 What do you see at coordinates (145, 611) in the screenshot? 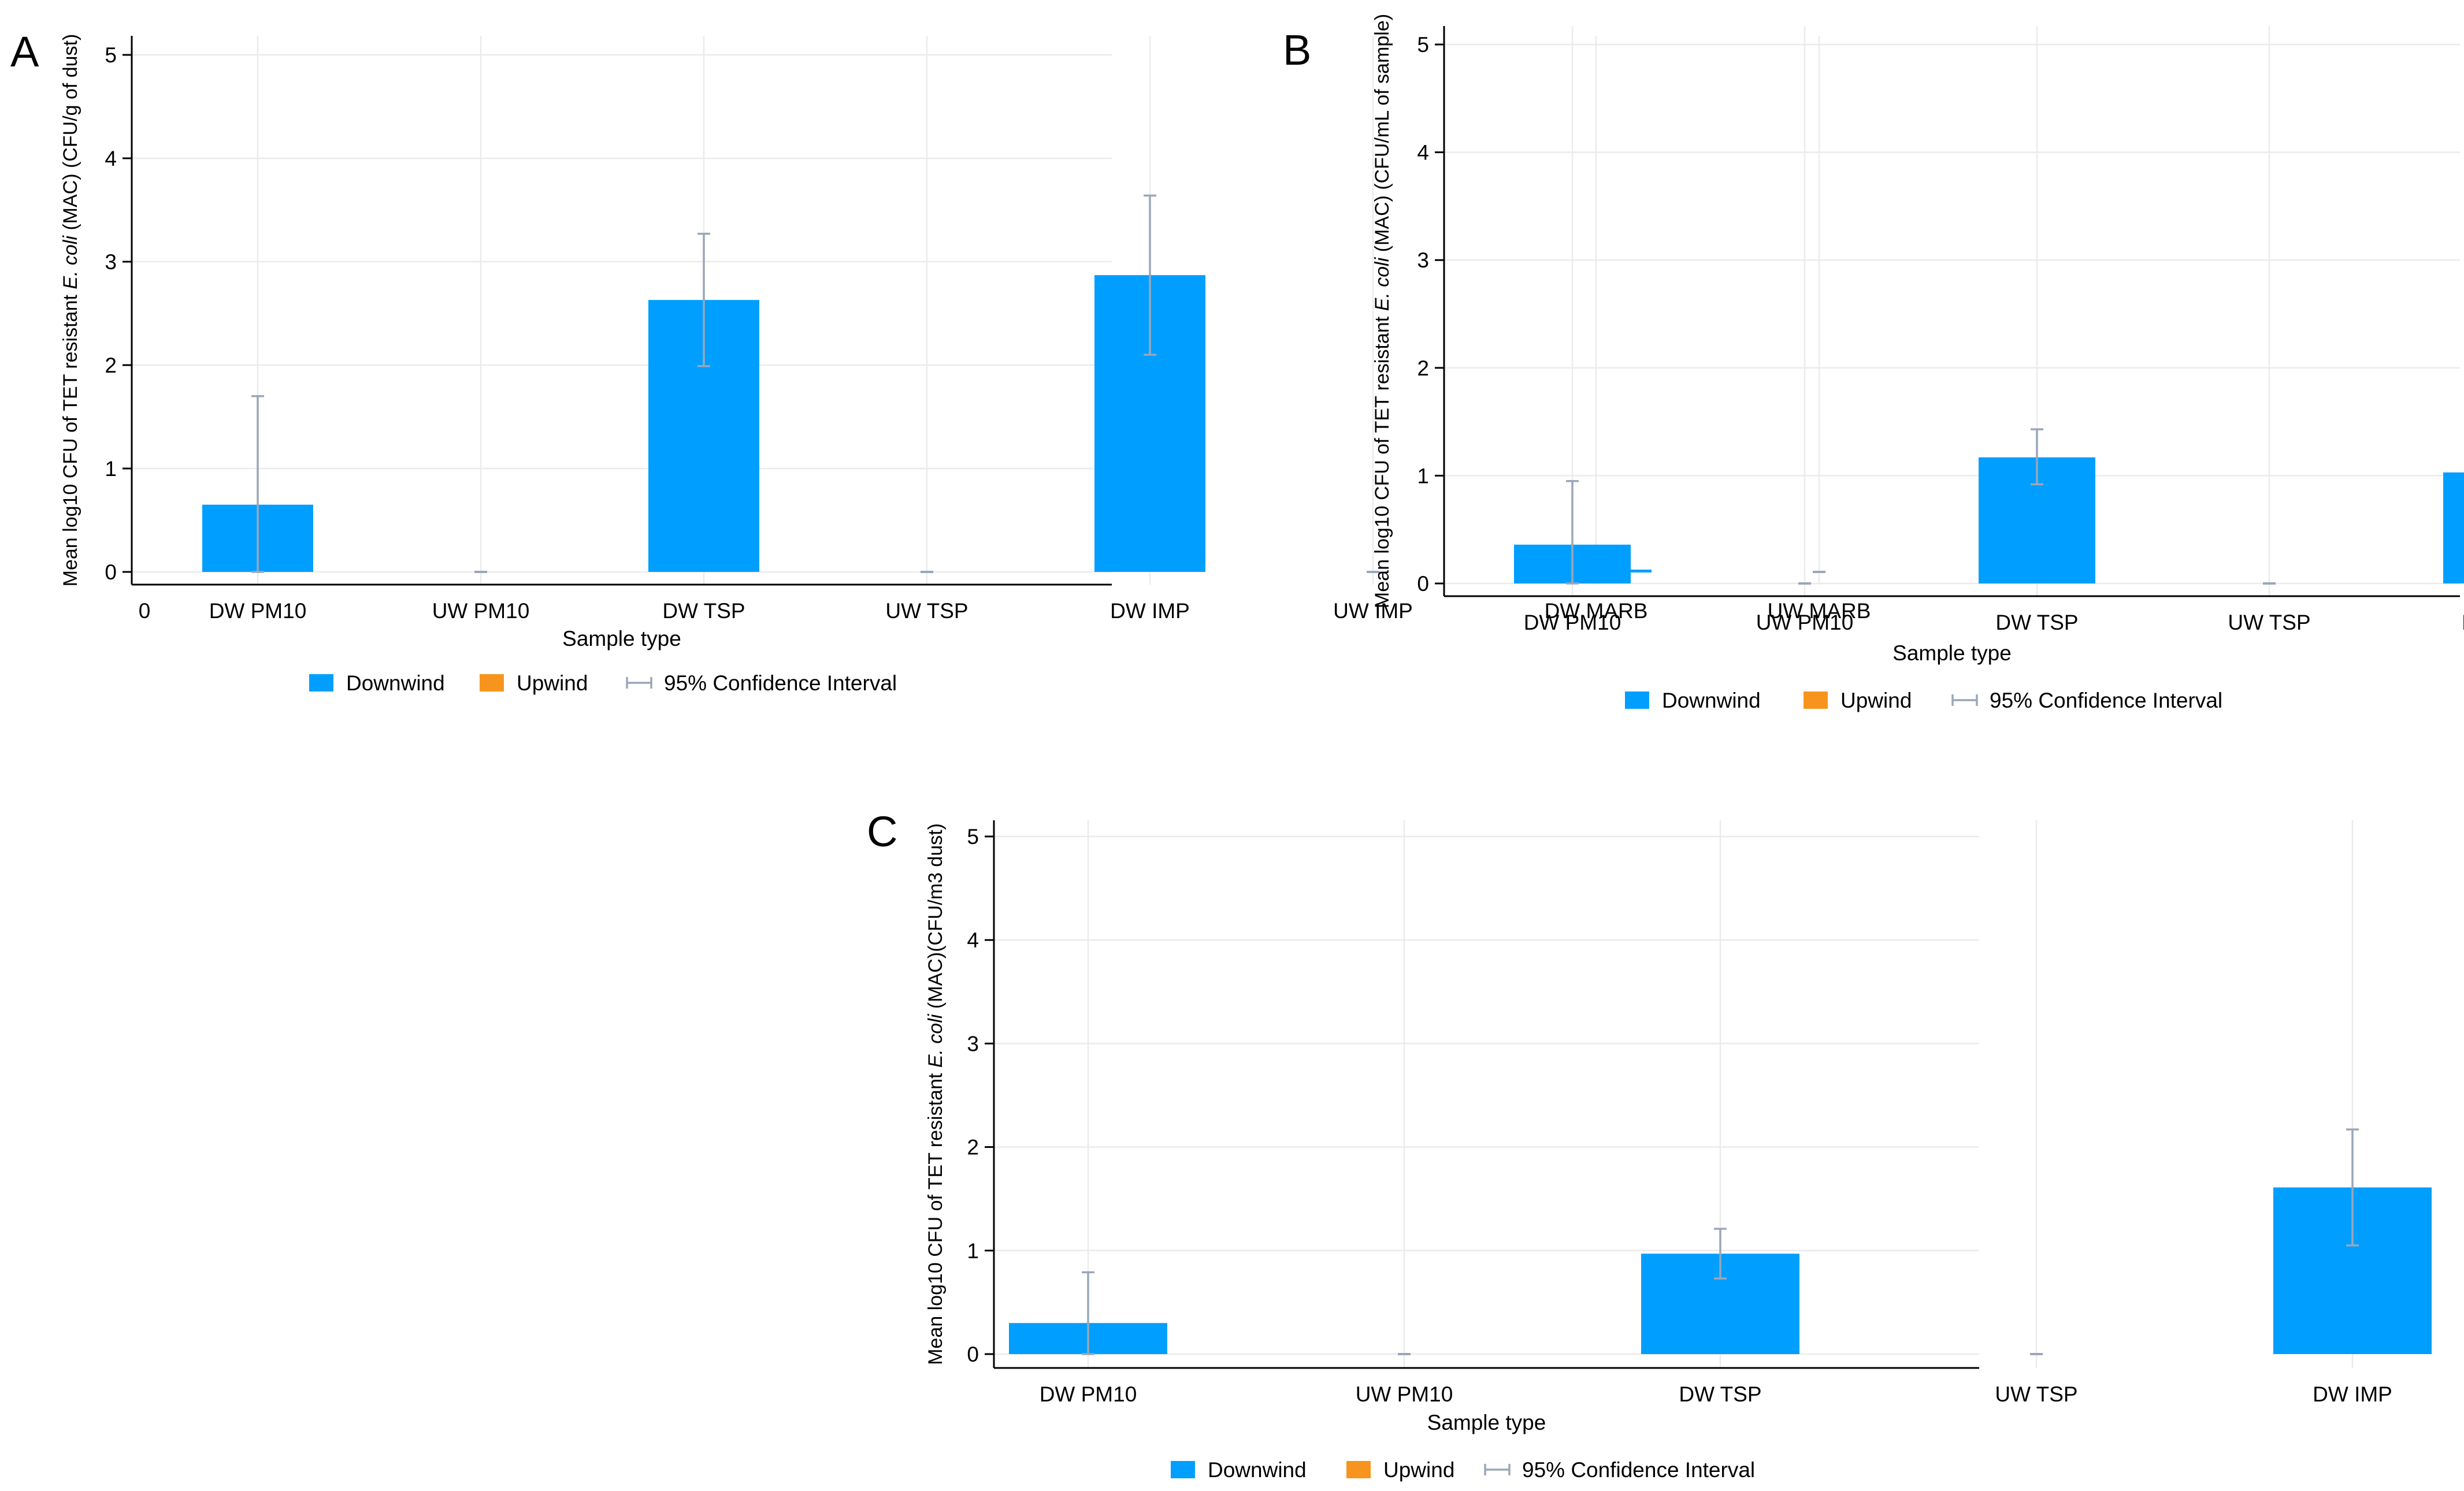
I see `x-origin-tick-label: 0` at bounding box center [145, 611].